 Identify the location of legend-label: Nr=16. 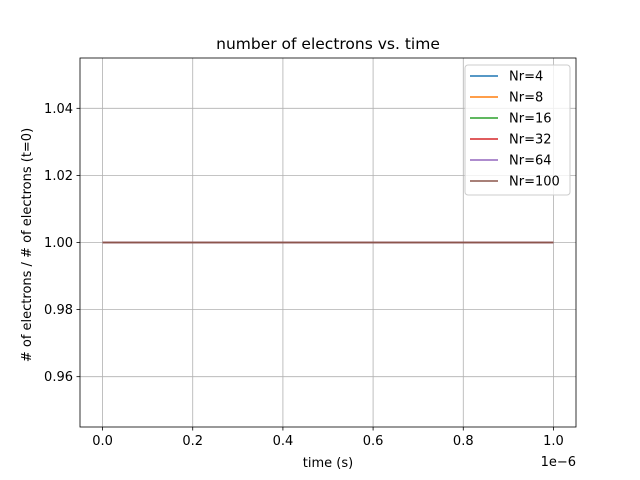
(530, 119).